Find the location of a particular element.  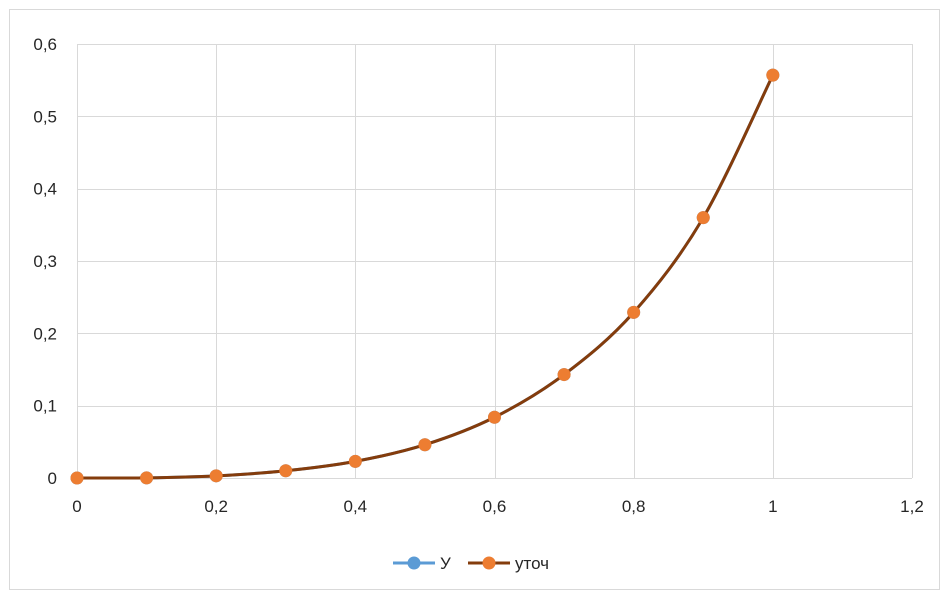

x-tick-label: 0,2 is located at coordinates (216, 506).